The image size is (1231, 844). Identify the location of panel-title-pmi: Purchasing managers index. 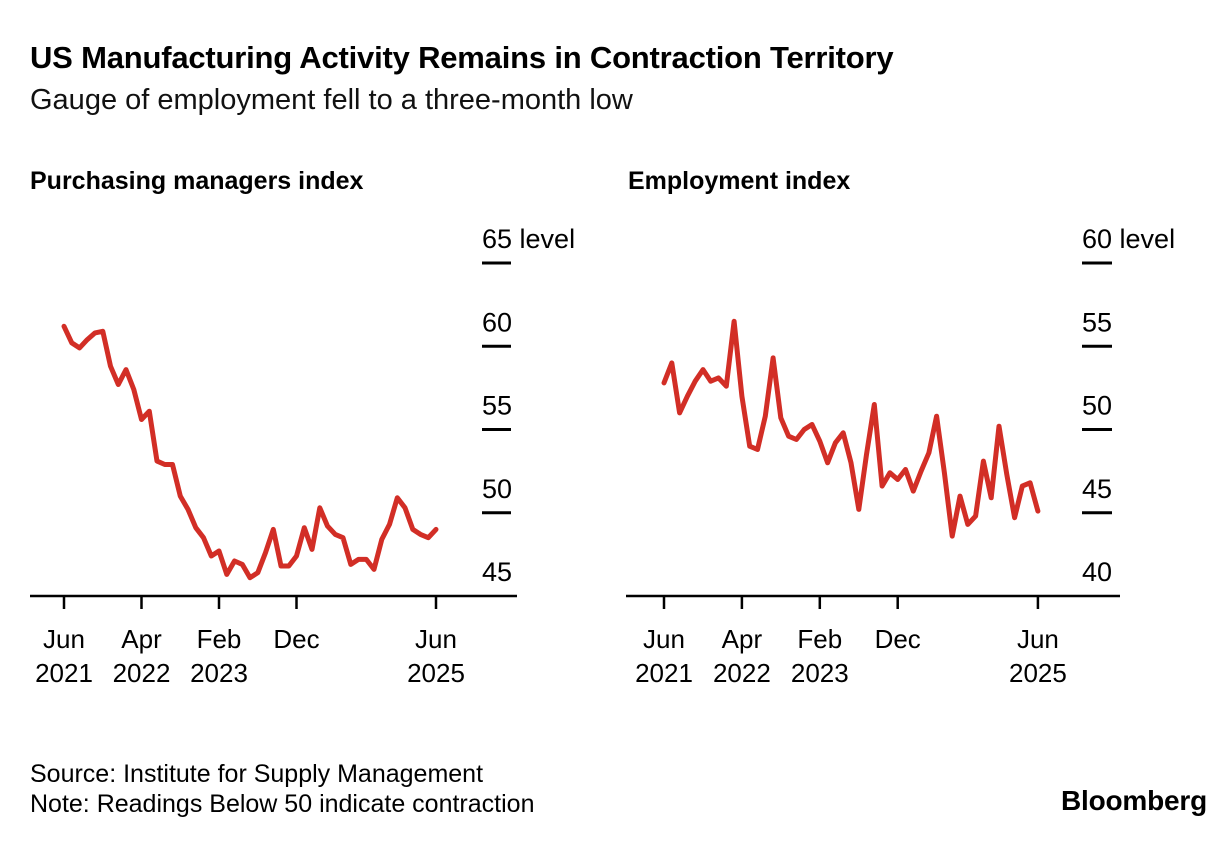
(197, 181).